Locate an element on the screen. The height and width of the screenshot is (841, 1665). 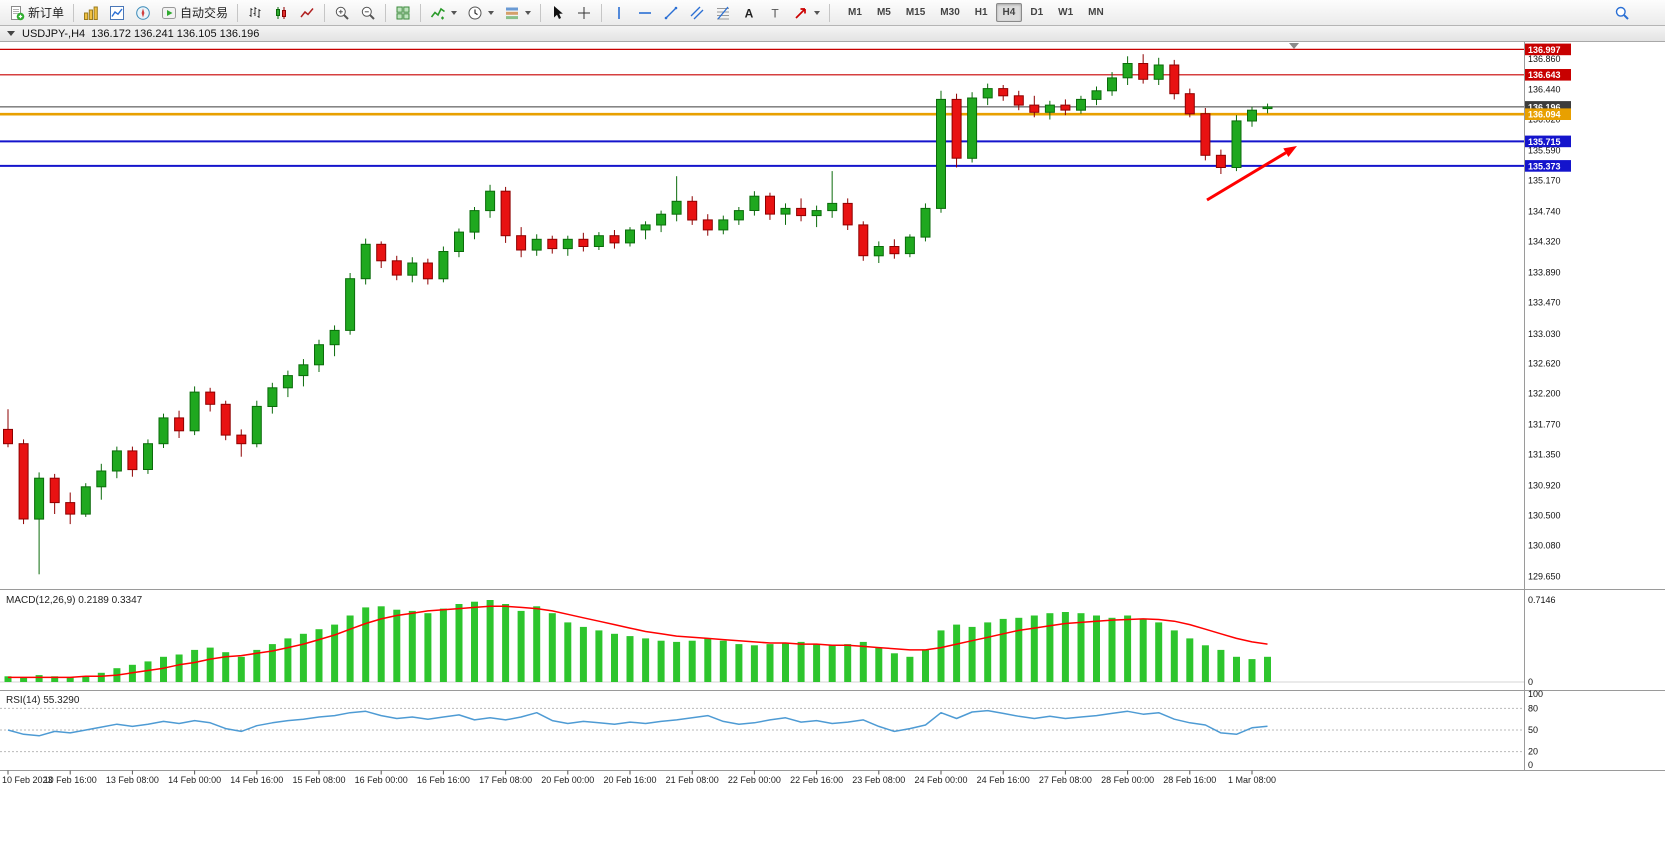
price-tag-136.094: 136.094 is located at coordinates (1548, 114).